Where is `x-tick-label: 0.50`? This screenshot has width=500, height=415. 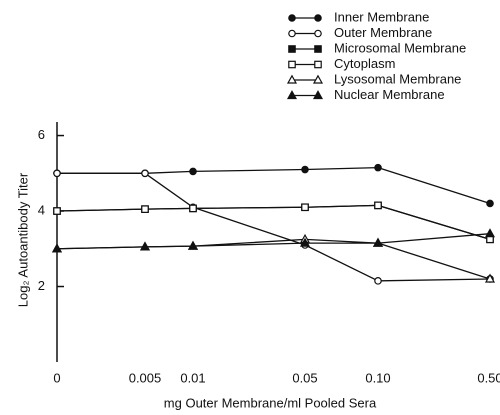
x-tick-label: 0.50 is located at coordinates (488, 377).